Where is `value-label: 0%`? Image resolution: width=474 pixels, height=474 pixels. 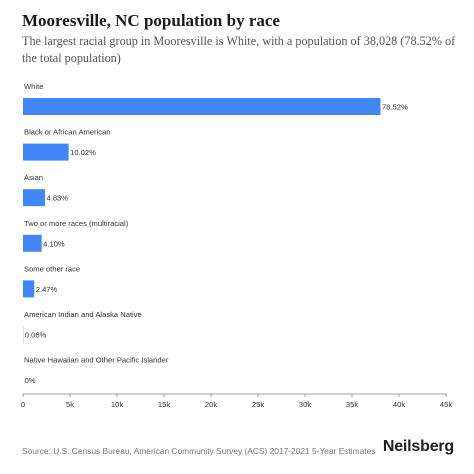
value-label: 0% is located at coordinates (30, 380).